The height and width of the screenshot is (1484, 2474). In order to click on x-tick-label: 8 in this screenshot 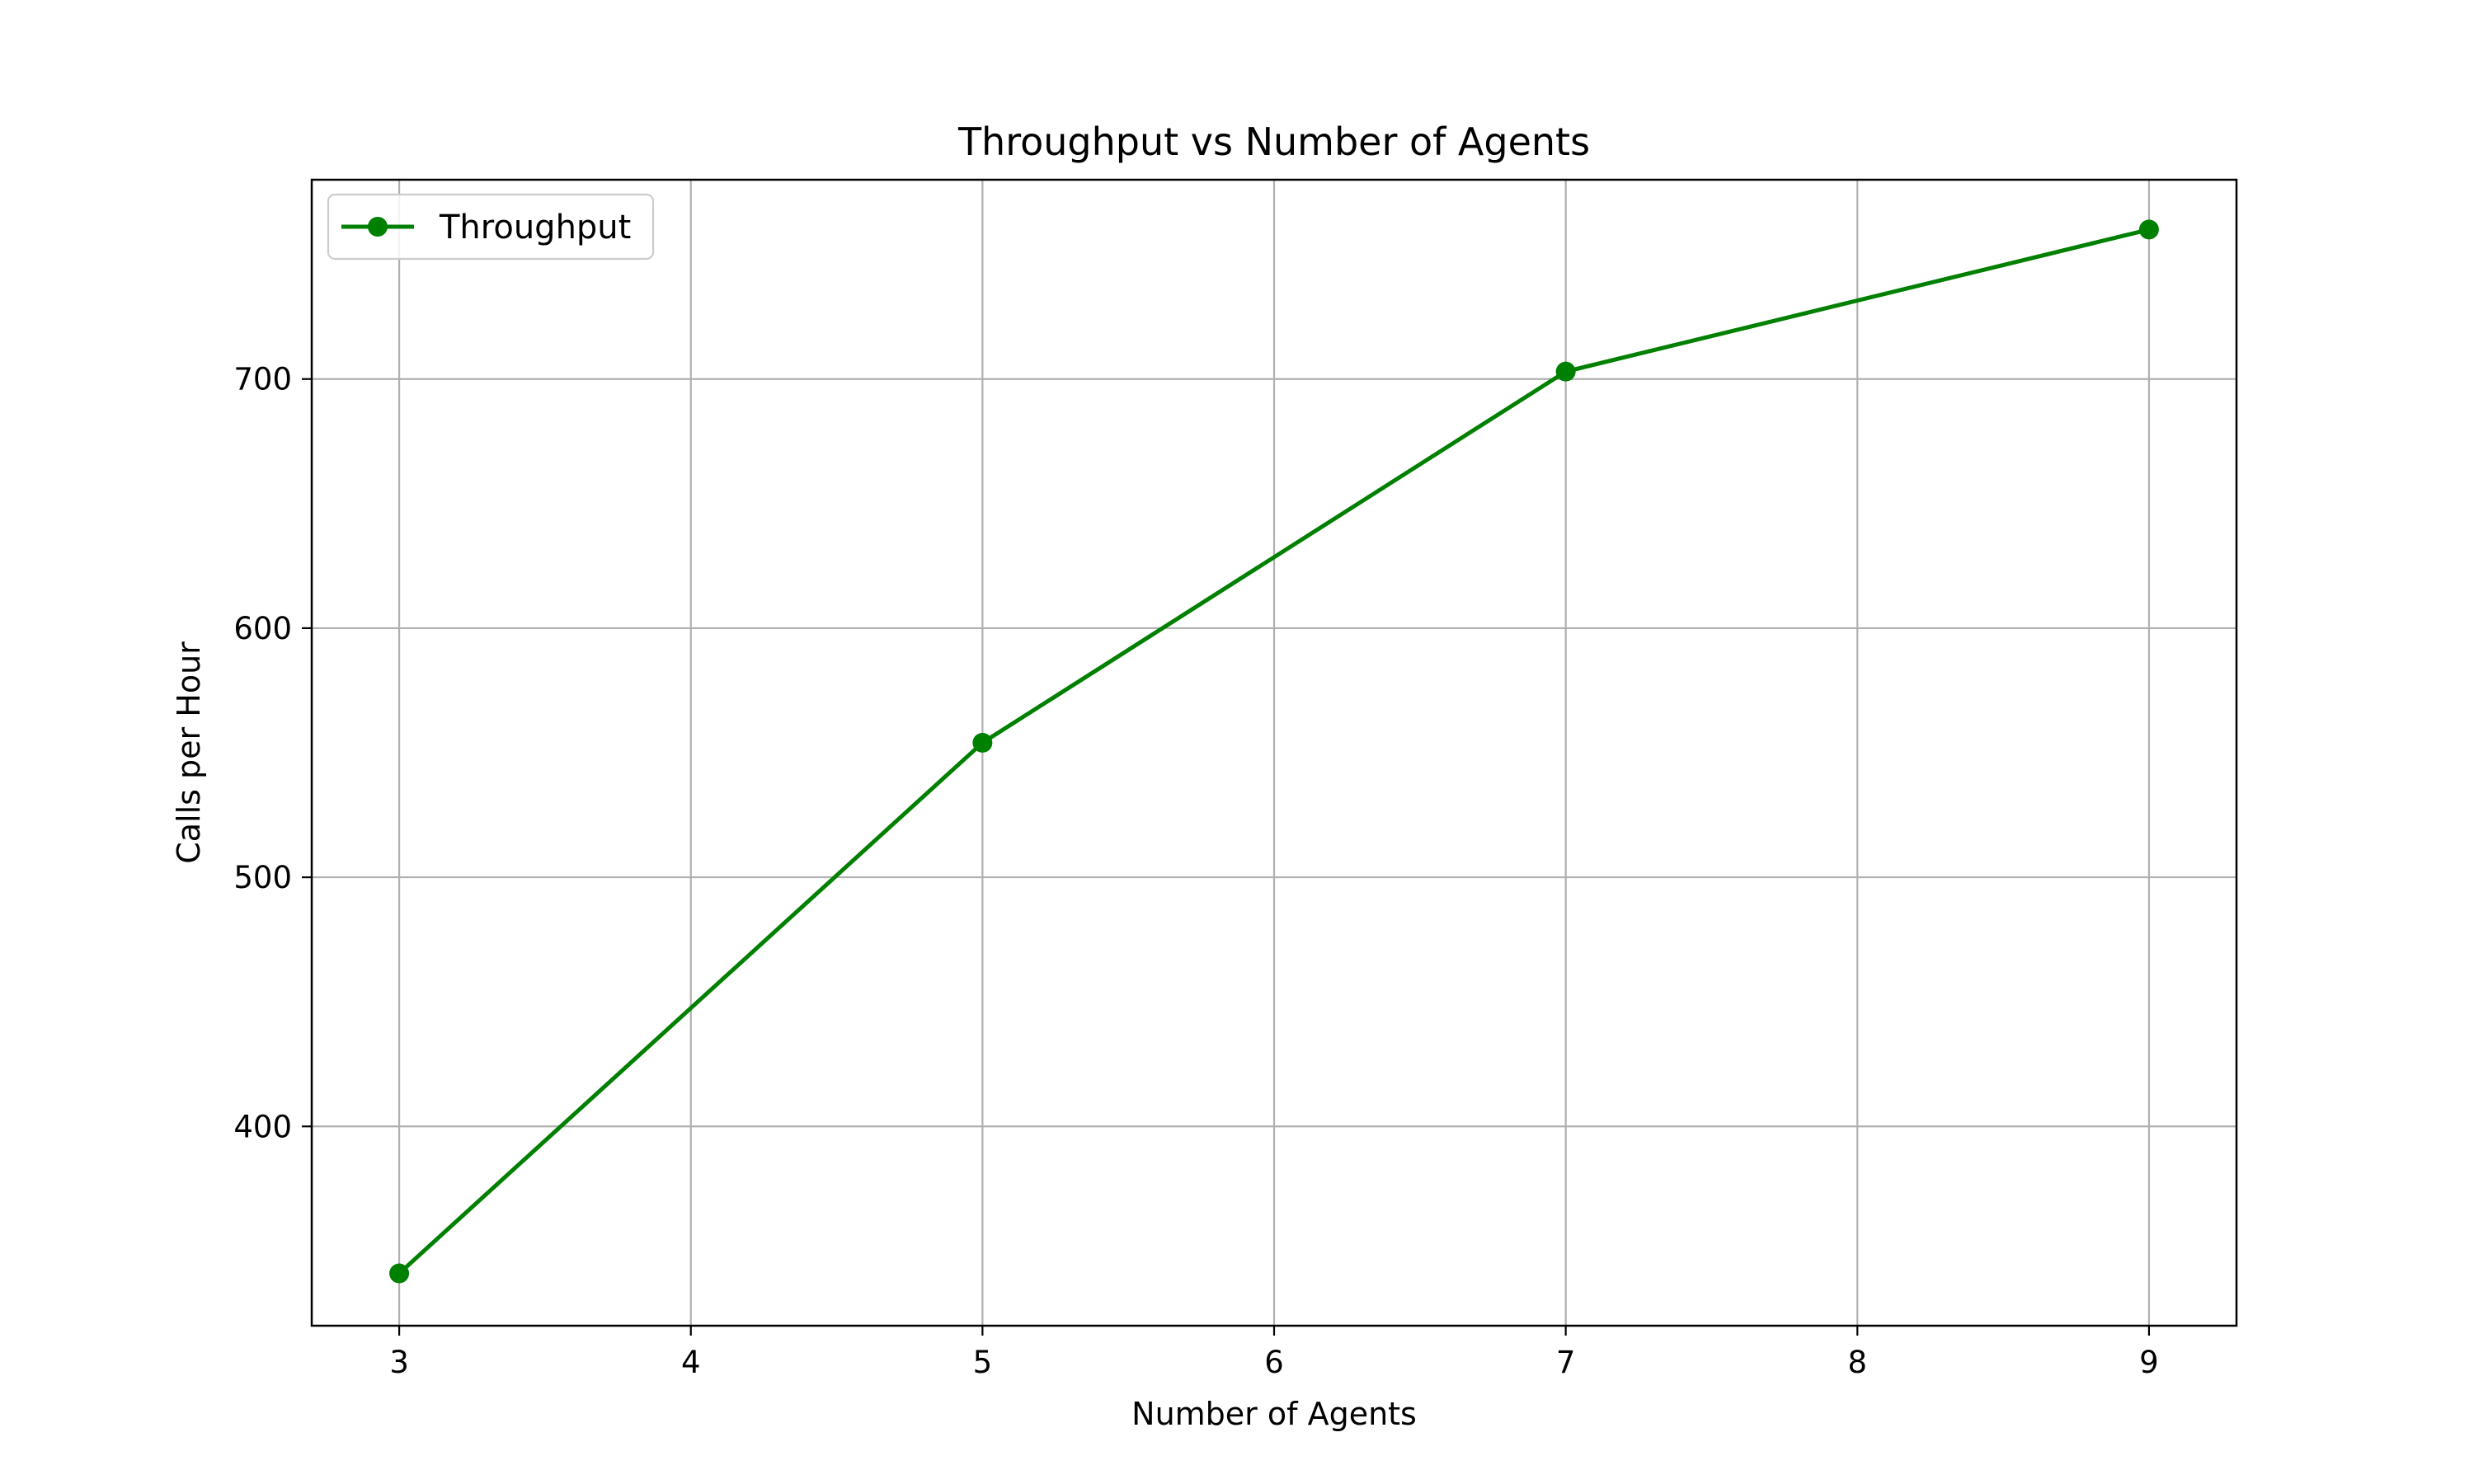, I will do `click(1857, 1362)`.